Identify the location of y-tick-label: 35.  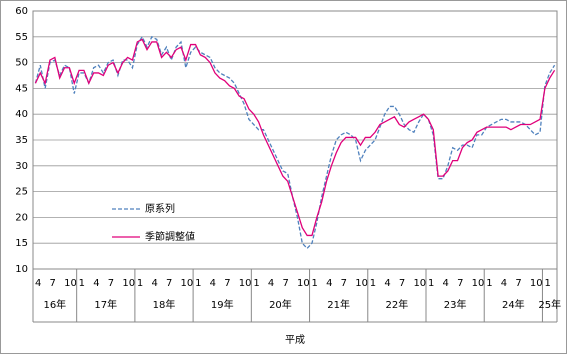
(21, 140).